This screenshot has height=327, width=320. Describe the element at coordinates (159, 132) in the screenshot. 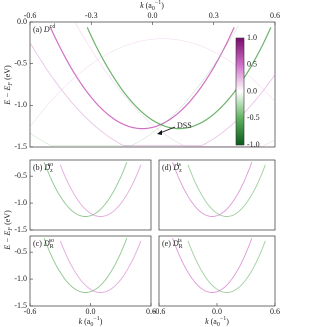

I see `annotation-arrowhead` at that location.